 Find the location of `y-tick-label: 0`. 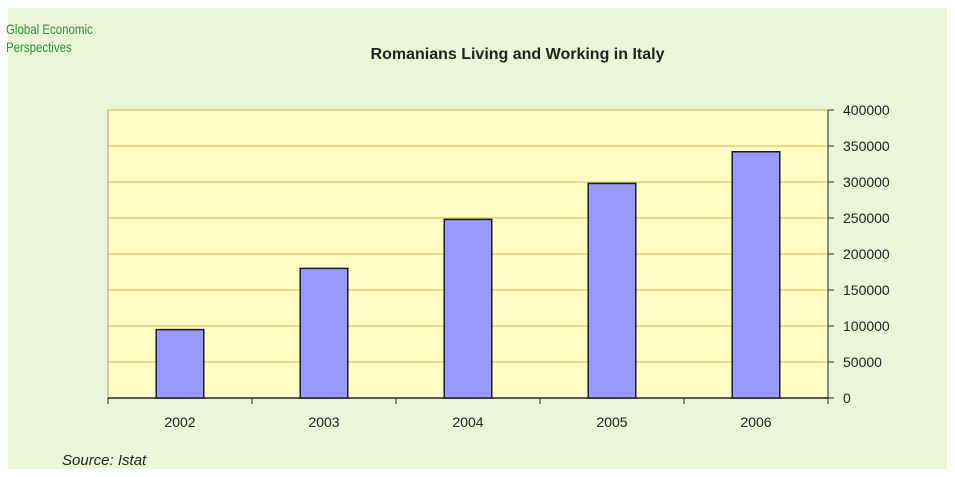

y-tick-label: 0 is located at coordinates (847, 398).